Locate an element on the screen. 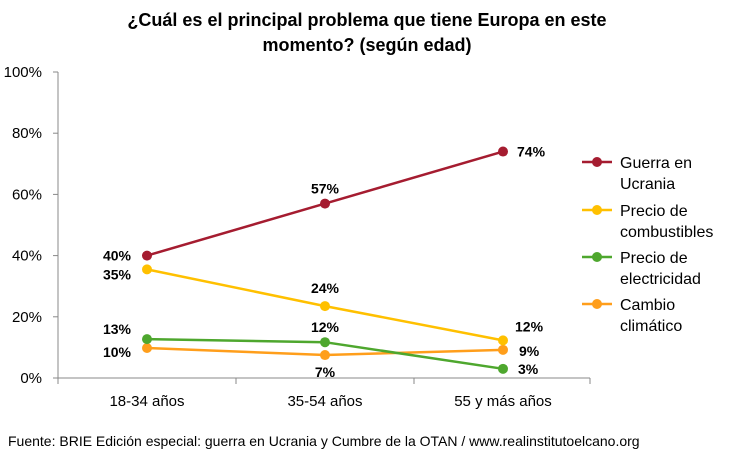  y-tick-label: 60% is located at coordinates (27, 194).